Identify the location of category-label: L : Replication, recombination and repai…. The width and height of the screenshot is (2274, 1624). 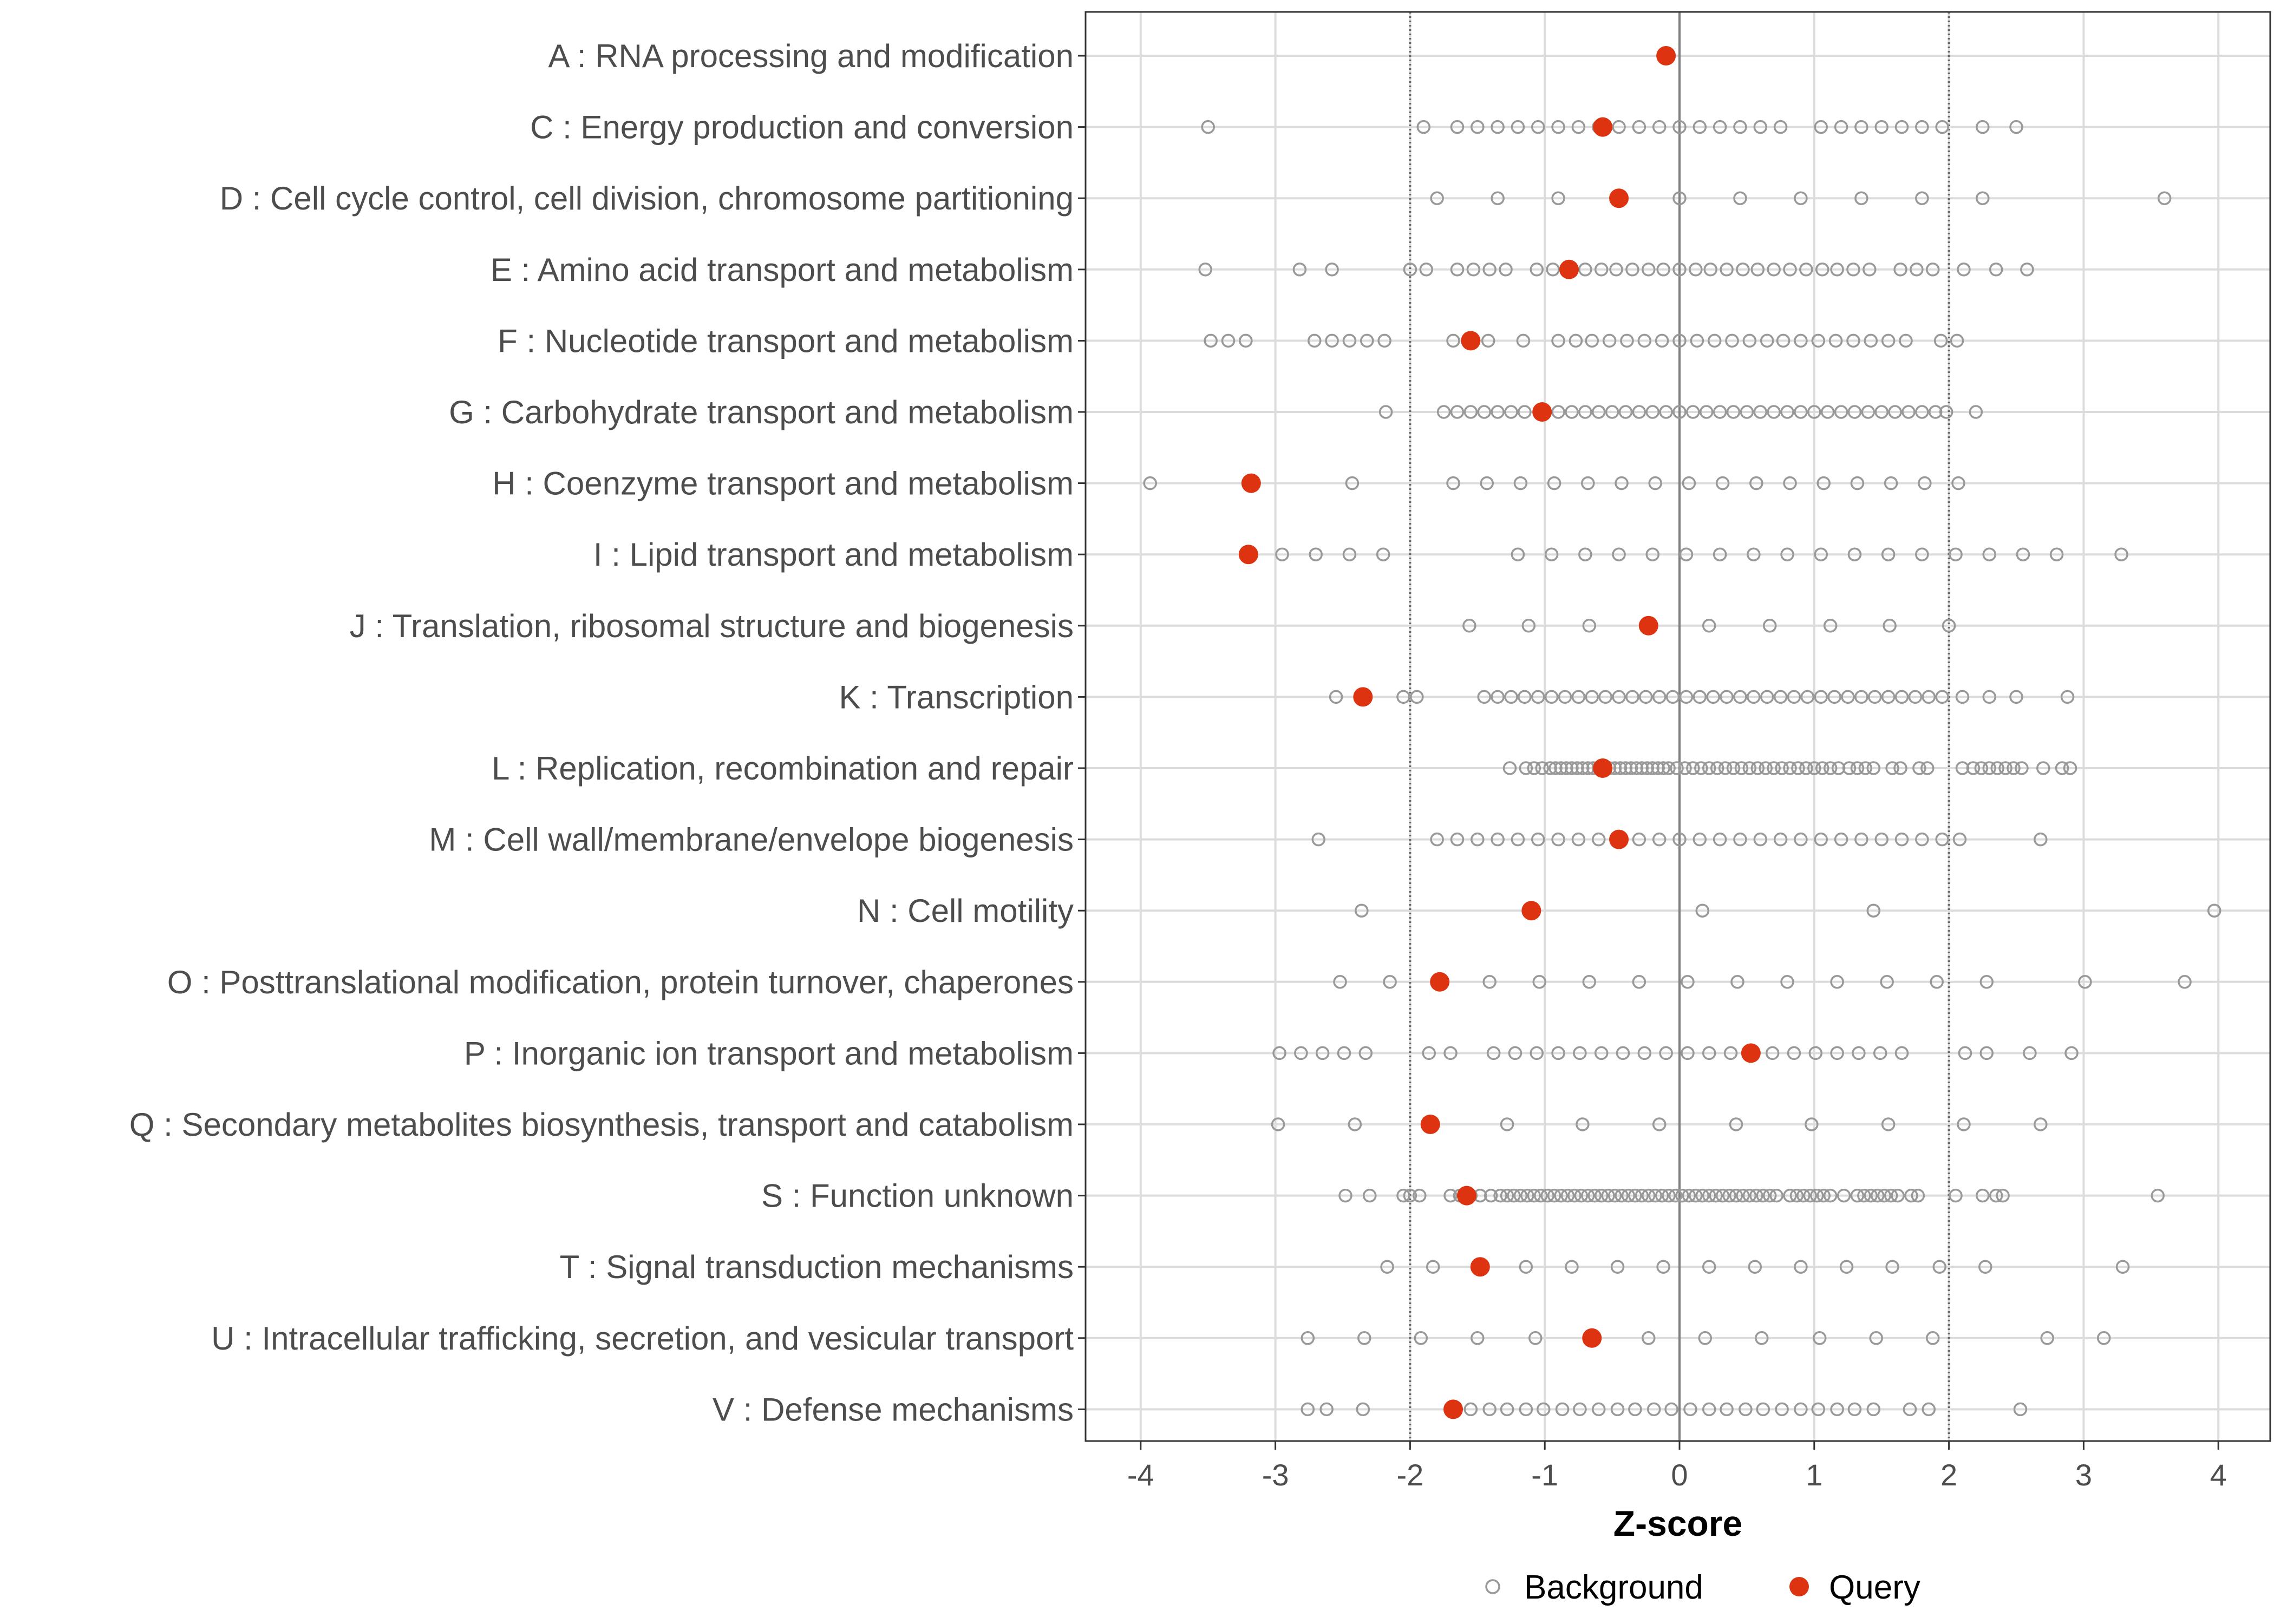
(783, 768).